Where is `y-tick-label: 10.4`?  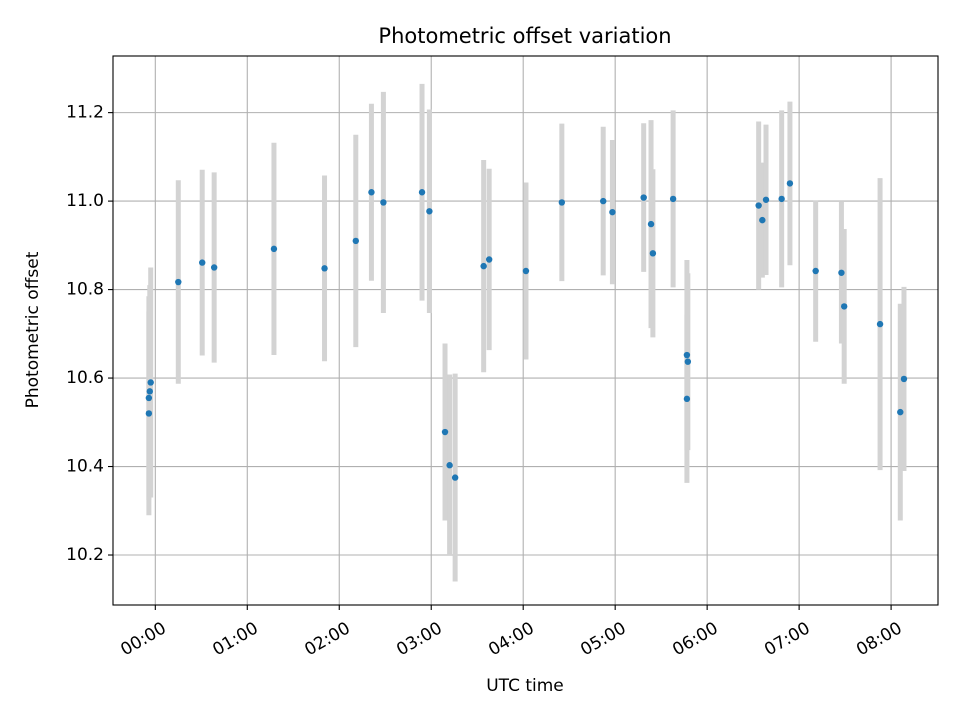
y-tick-label: 10.4 is located at coordinates (85, 467).